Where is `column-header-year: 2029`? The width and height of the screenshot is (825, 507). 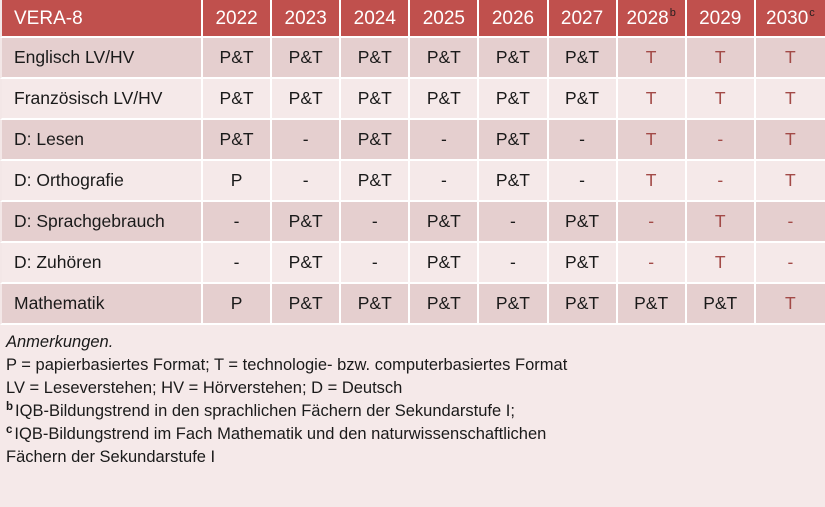 column-header-year: 2029 is located at coordinates (720, 18).